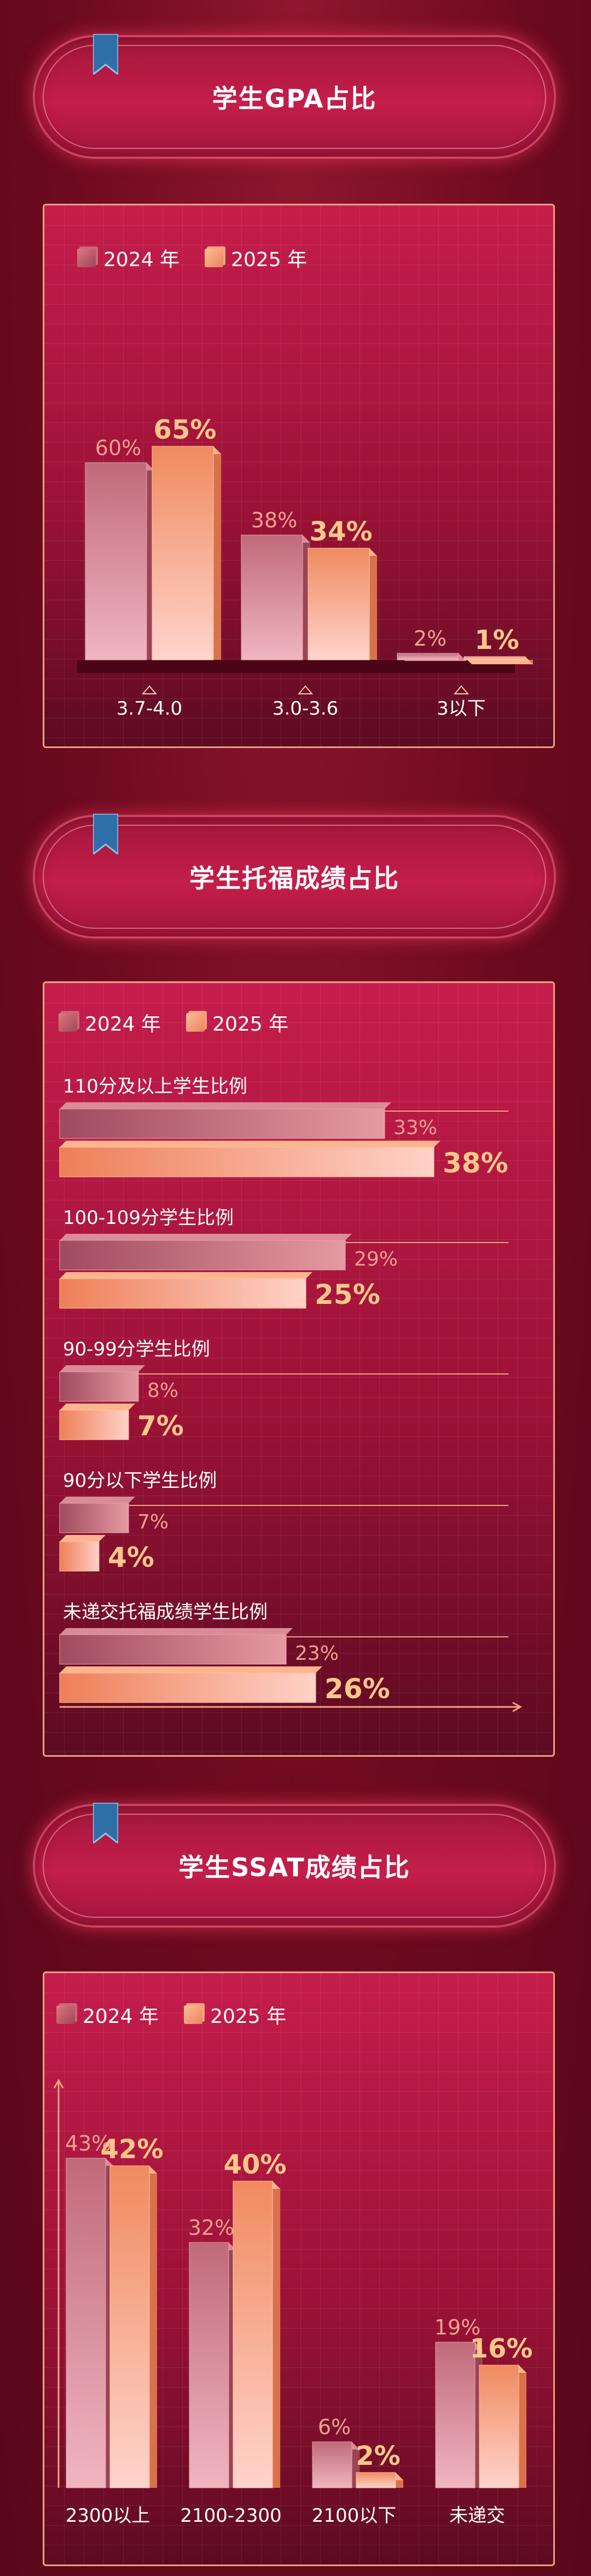 This screenshot has height=2576, width=591. I want to click on data-label-2024-0: 60%, so click(118, 448).